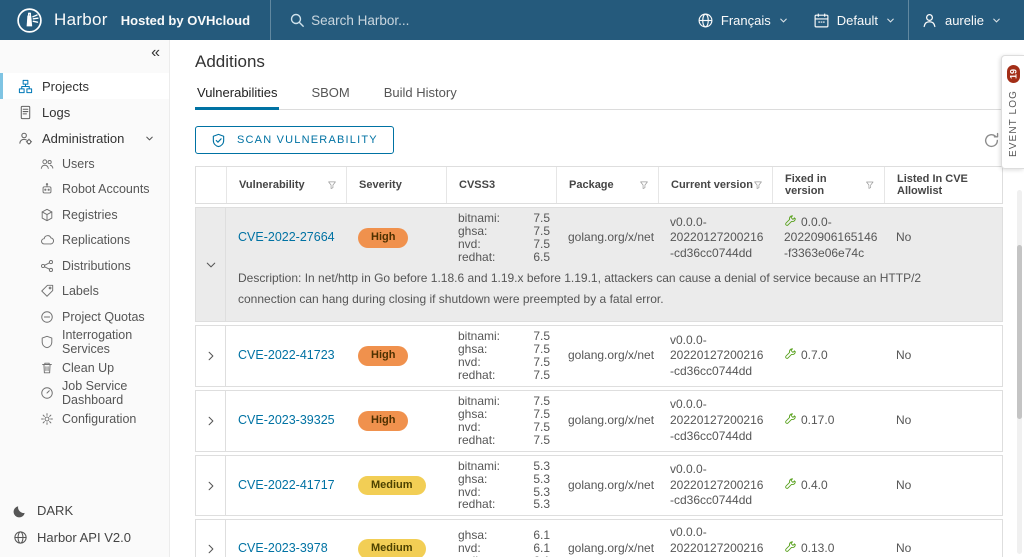  I want to click on search-input, so click(441, 20).